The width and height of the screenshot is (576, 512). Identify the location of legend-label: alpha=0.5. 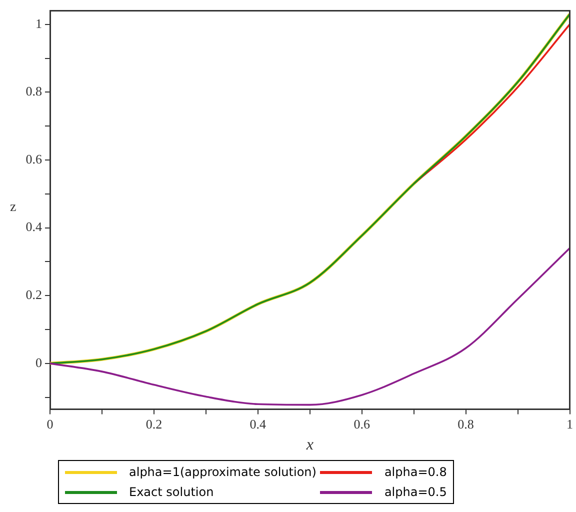
(415, 492).